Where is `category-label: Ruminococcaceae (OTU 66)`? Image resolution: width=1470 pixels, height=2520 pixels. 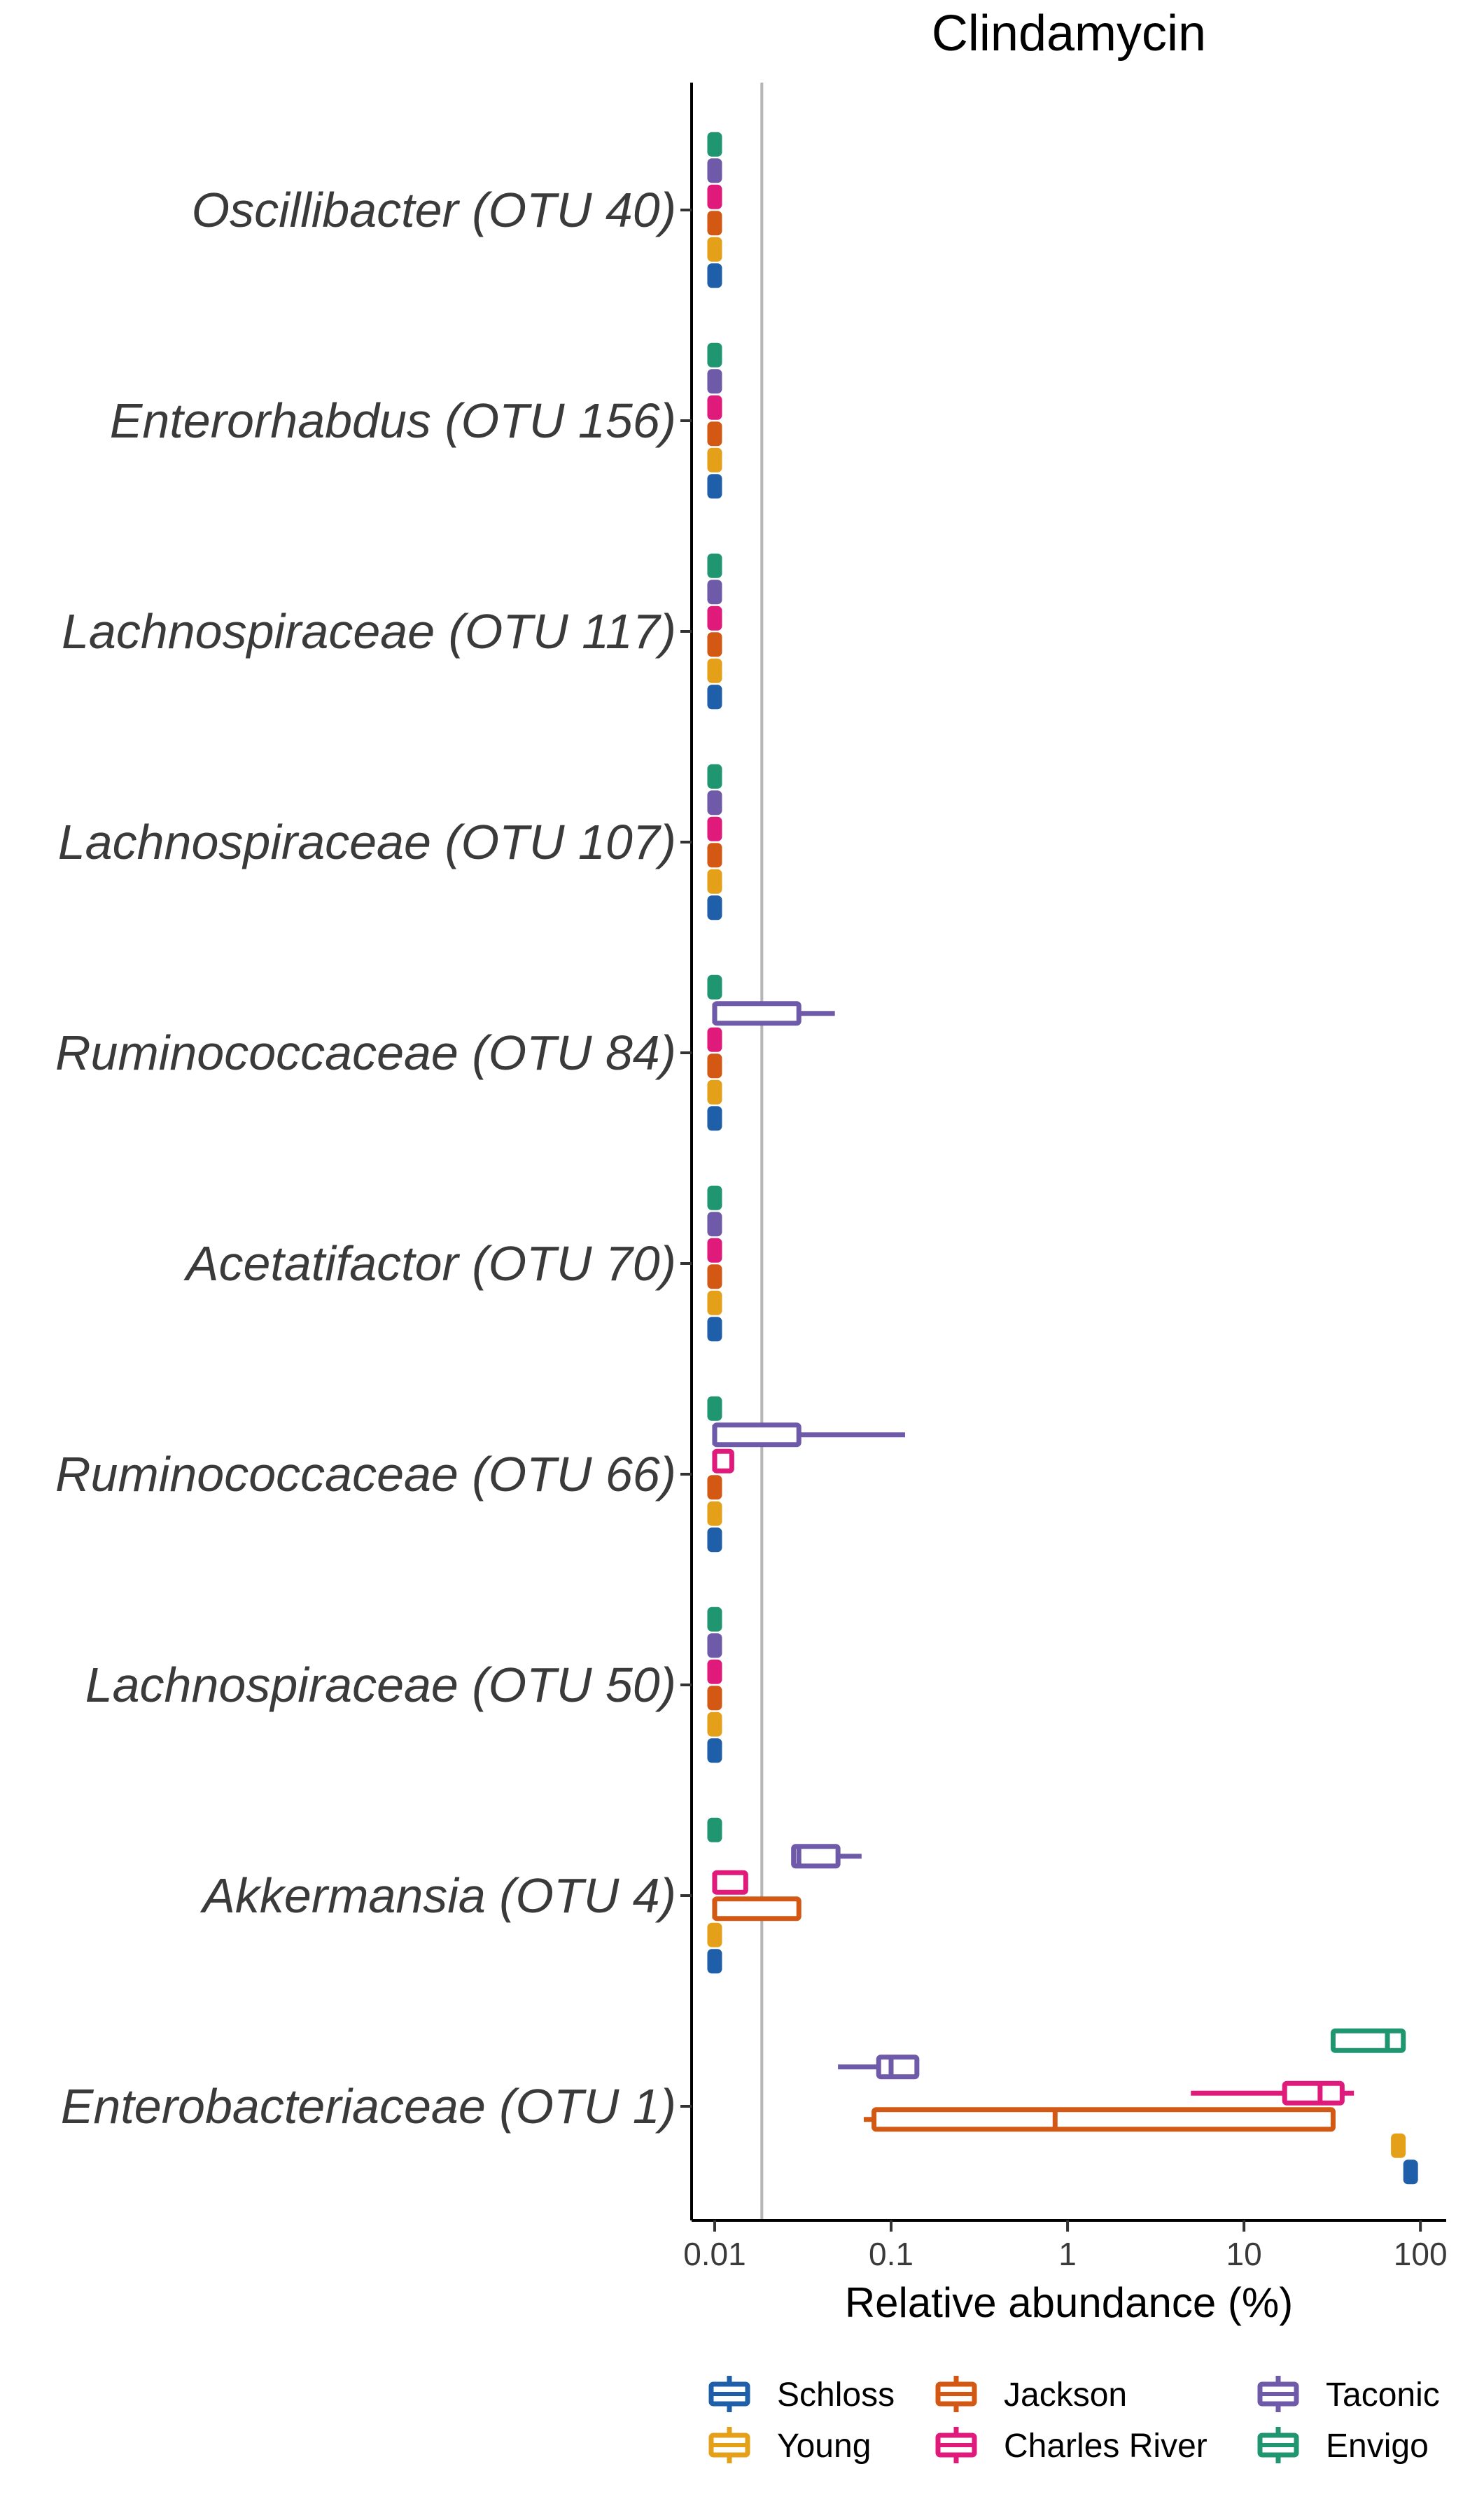 category-label: Ruminococcaceae (OTU 66) is located at coordinates (365, 1474).